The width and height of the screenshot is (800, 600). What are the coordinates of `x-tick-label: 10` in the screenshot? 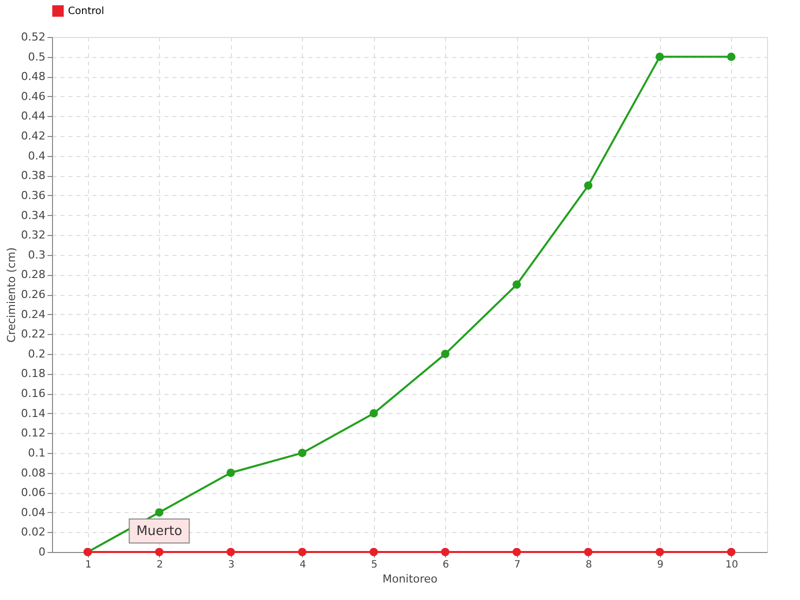 It's located at (731, 565).